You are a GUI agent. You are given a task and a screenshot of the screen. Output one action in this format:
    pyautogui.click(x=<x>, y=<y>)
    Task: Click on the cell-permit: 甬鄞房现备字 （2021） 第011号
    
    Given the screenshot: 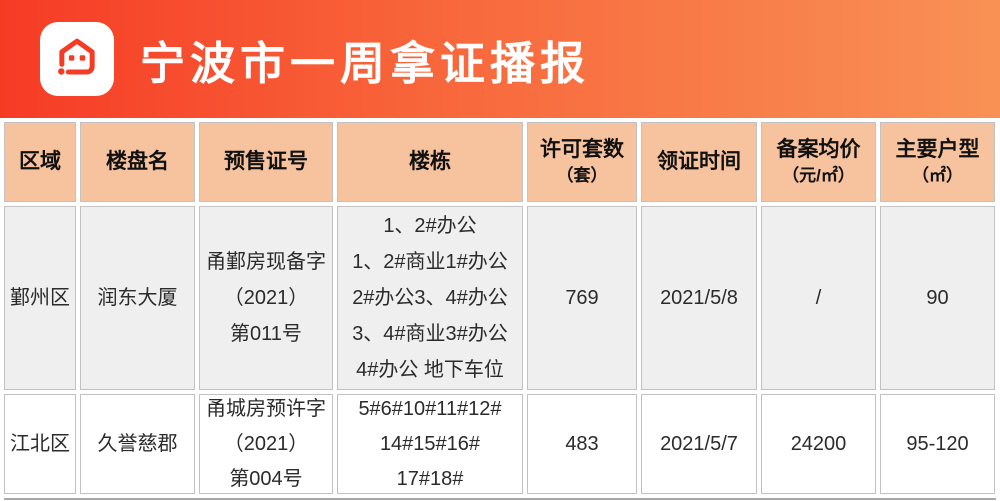 What is the action you would take?
    pyautogui.click(x=266, y=298)
    